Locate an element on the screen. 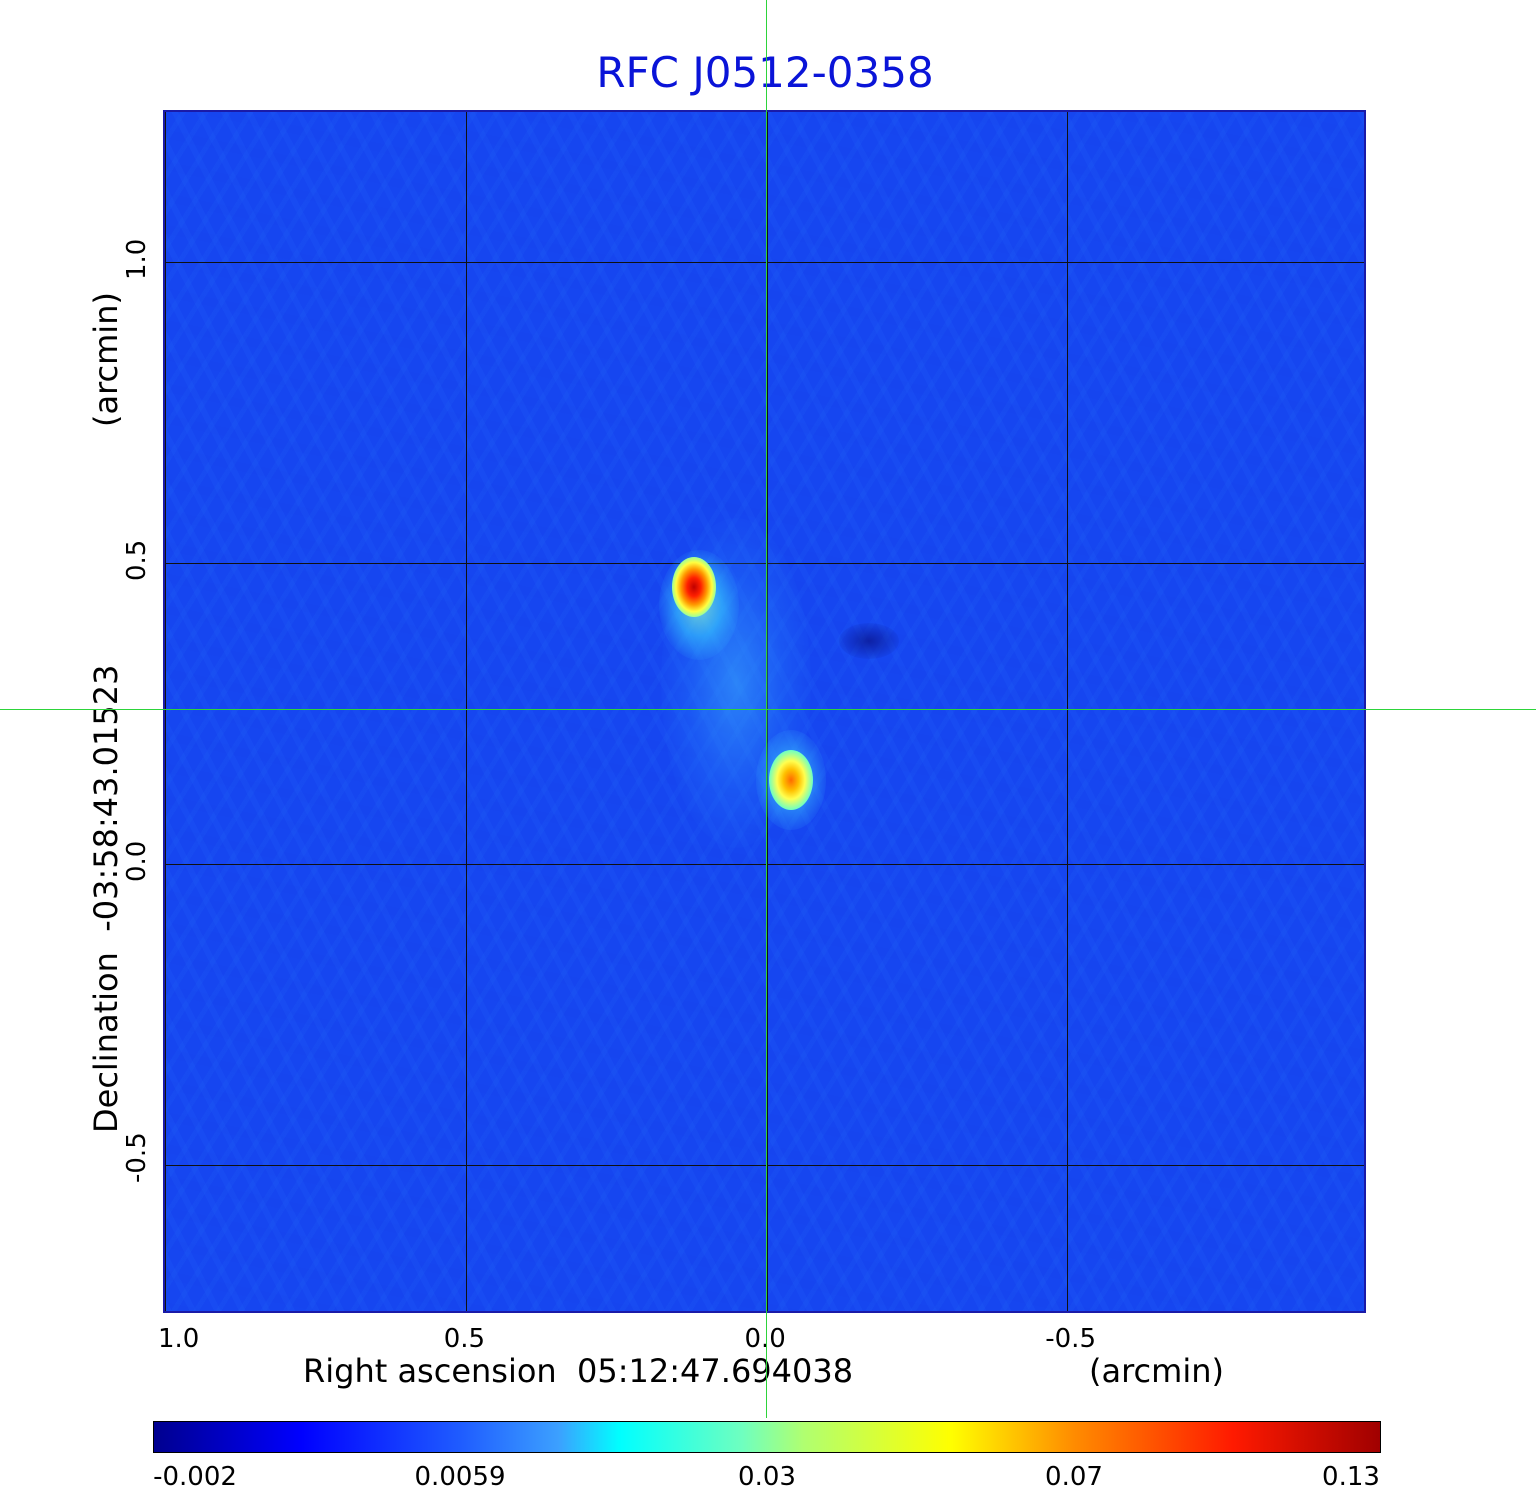  x-axis-label: Right ascension 05:12:47.694038 is located at coordinates (578, 1371).